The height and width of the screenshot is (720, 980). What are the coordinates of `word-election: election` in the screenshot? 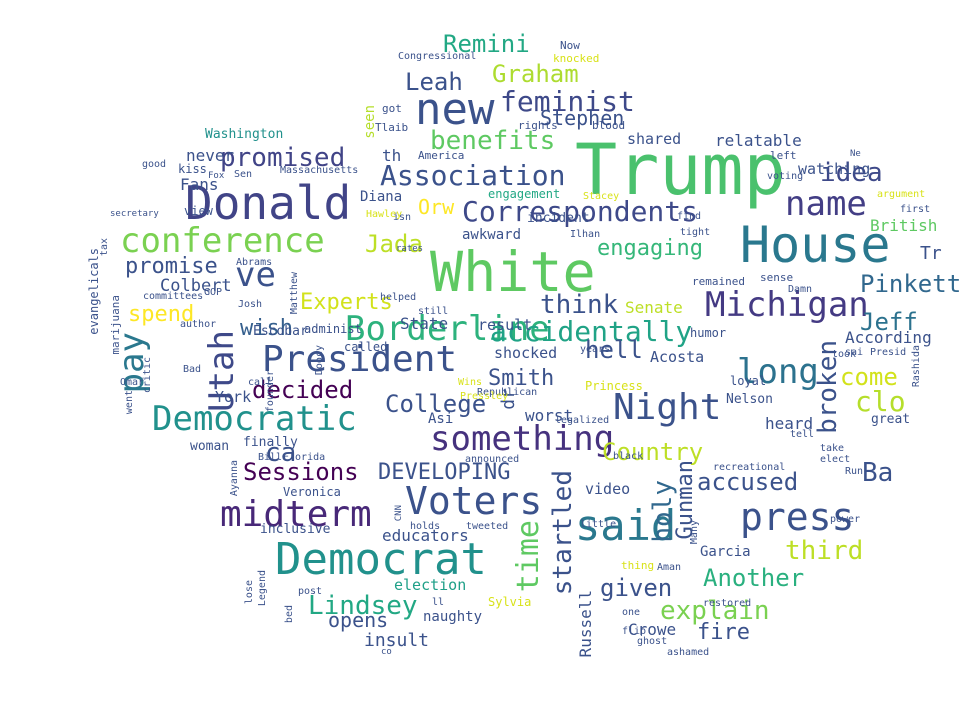 It's located at (430, 585).